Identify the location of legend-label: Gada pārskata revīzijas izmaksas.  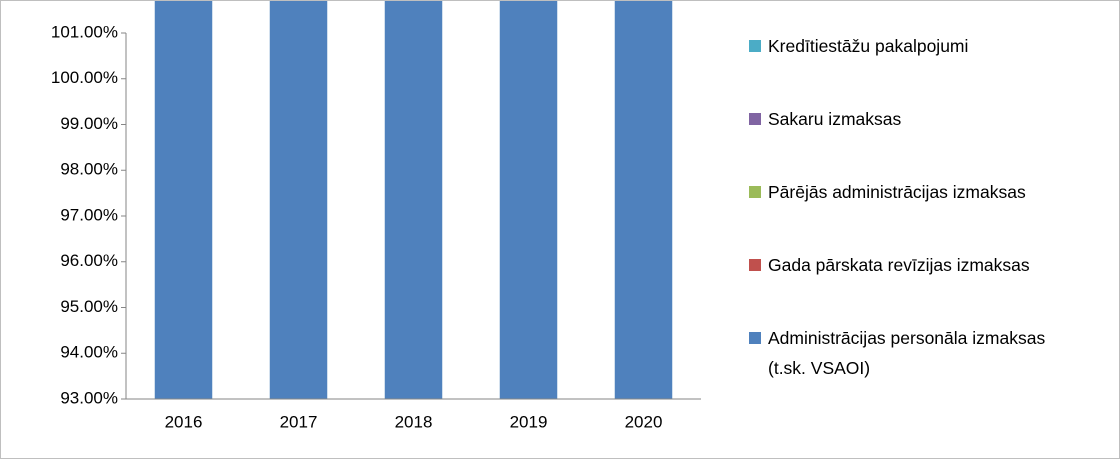
(899, 265).